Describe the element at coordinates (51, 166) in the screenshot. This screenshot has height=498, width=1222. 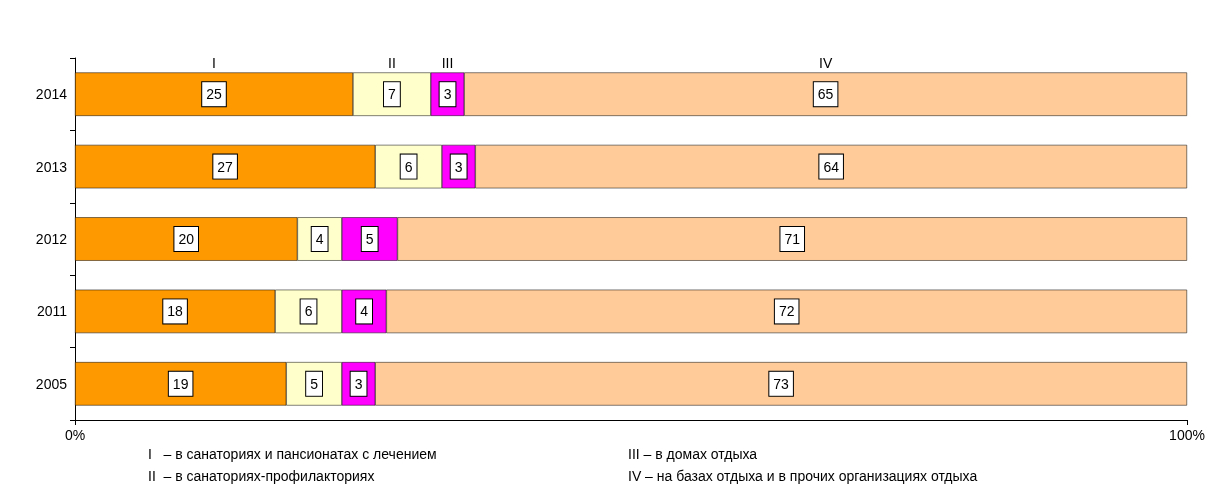
I see `y-tick-label: 2013` at that location.